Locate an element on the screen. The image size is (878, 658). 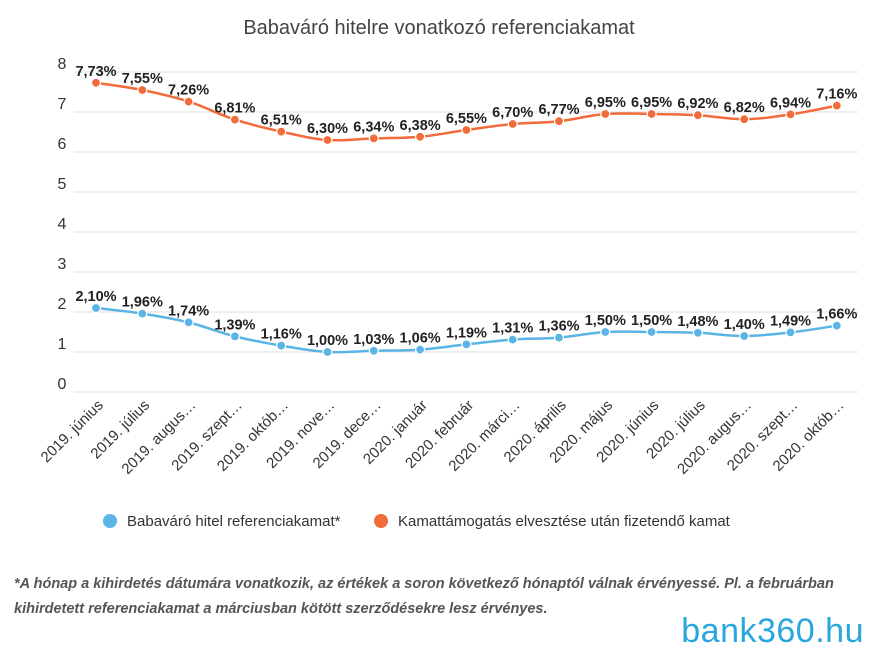
data-label: 6,34% is located at coordinates (373, 127).